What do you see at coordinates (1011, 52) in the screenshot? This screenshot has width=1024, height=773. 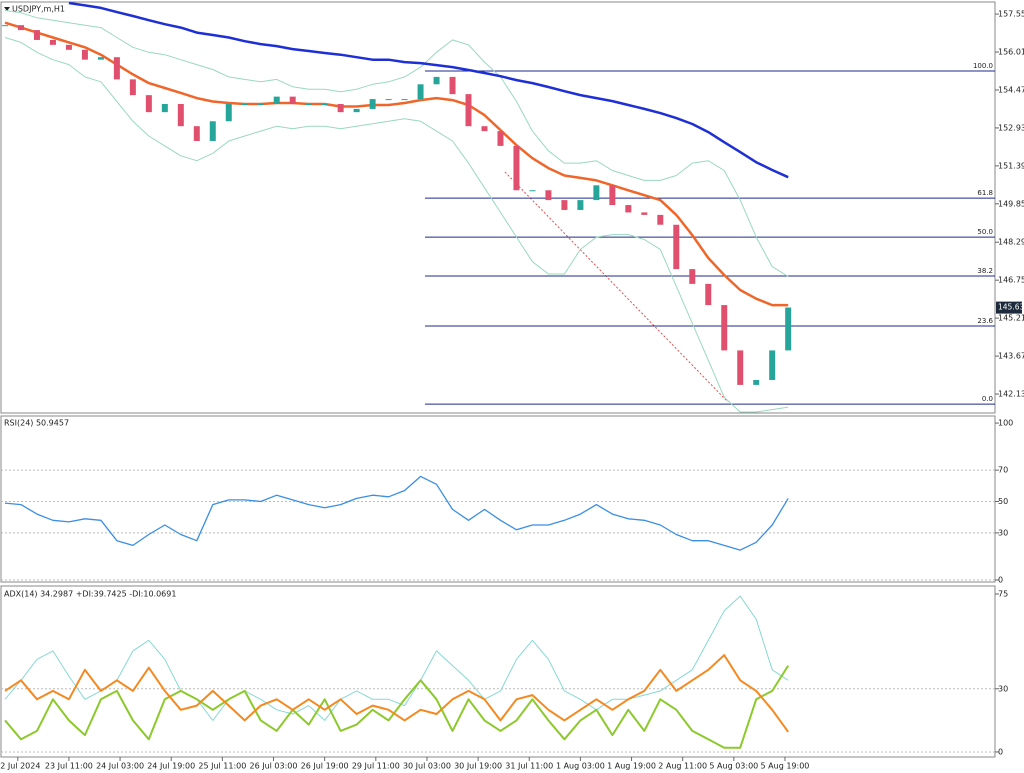 I see `y-tick-label: 156.010` at bounding box center [1011, 52].